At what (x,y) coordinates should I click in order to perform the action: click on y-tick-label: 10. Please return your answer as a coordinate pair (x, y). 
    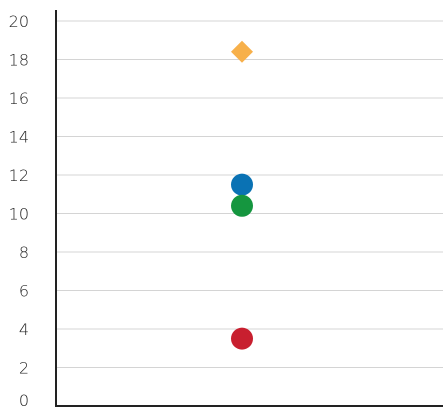
    Looking at the image, I should click on (19, 214).